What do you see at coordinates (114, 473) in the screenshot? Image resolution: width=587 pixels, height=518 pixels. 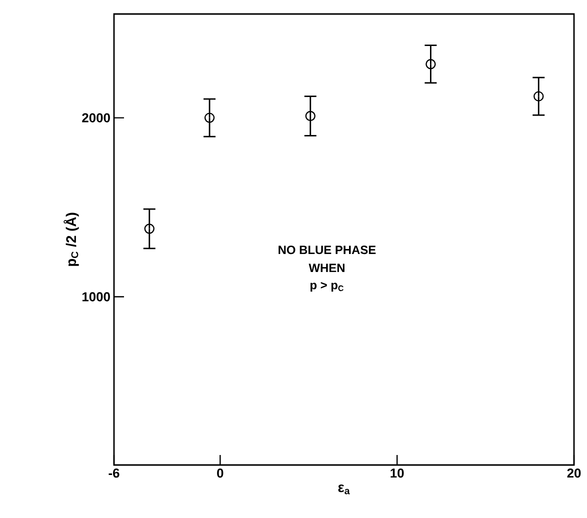 I see `x-tick-label: -6` at bounding box center [114, 473].